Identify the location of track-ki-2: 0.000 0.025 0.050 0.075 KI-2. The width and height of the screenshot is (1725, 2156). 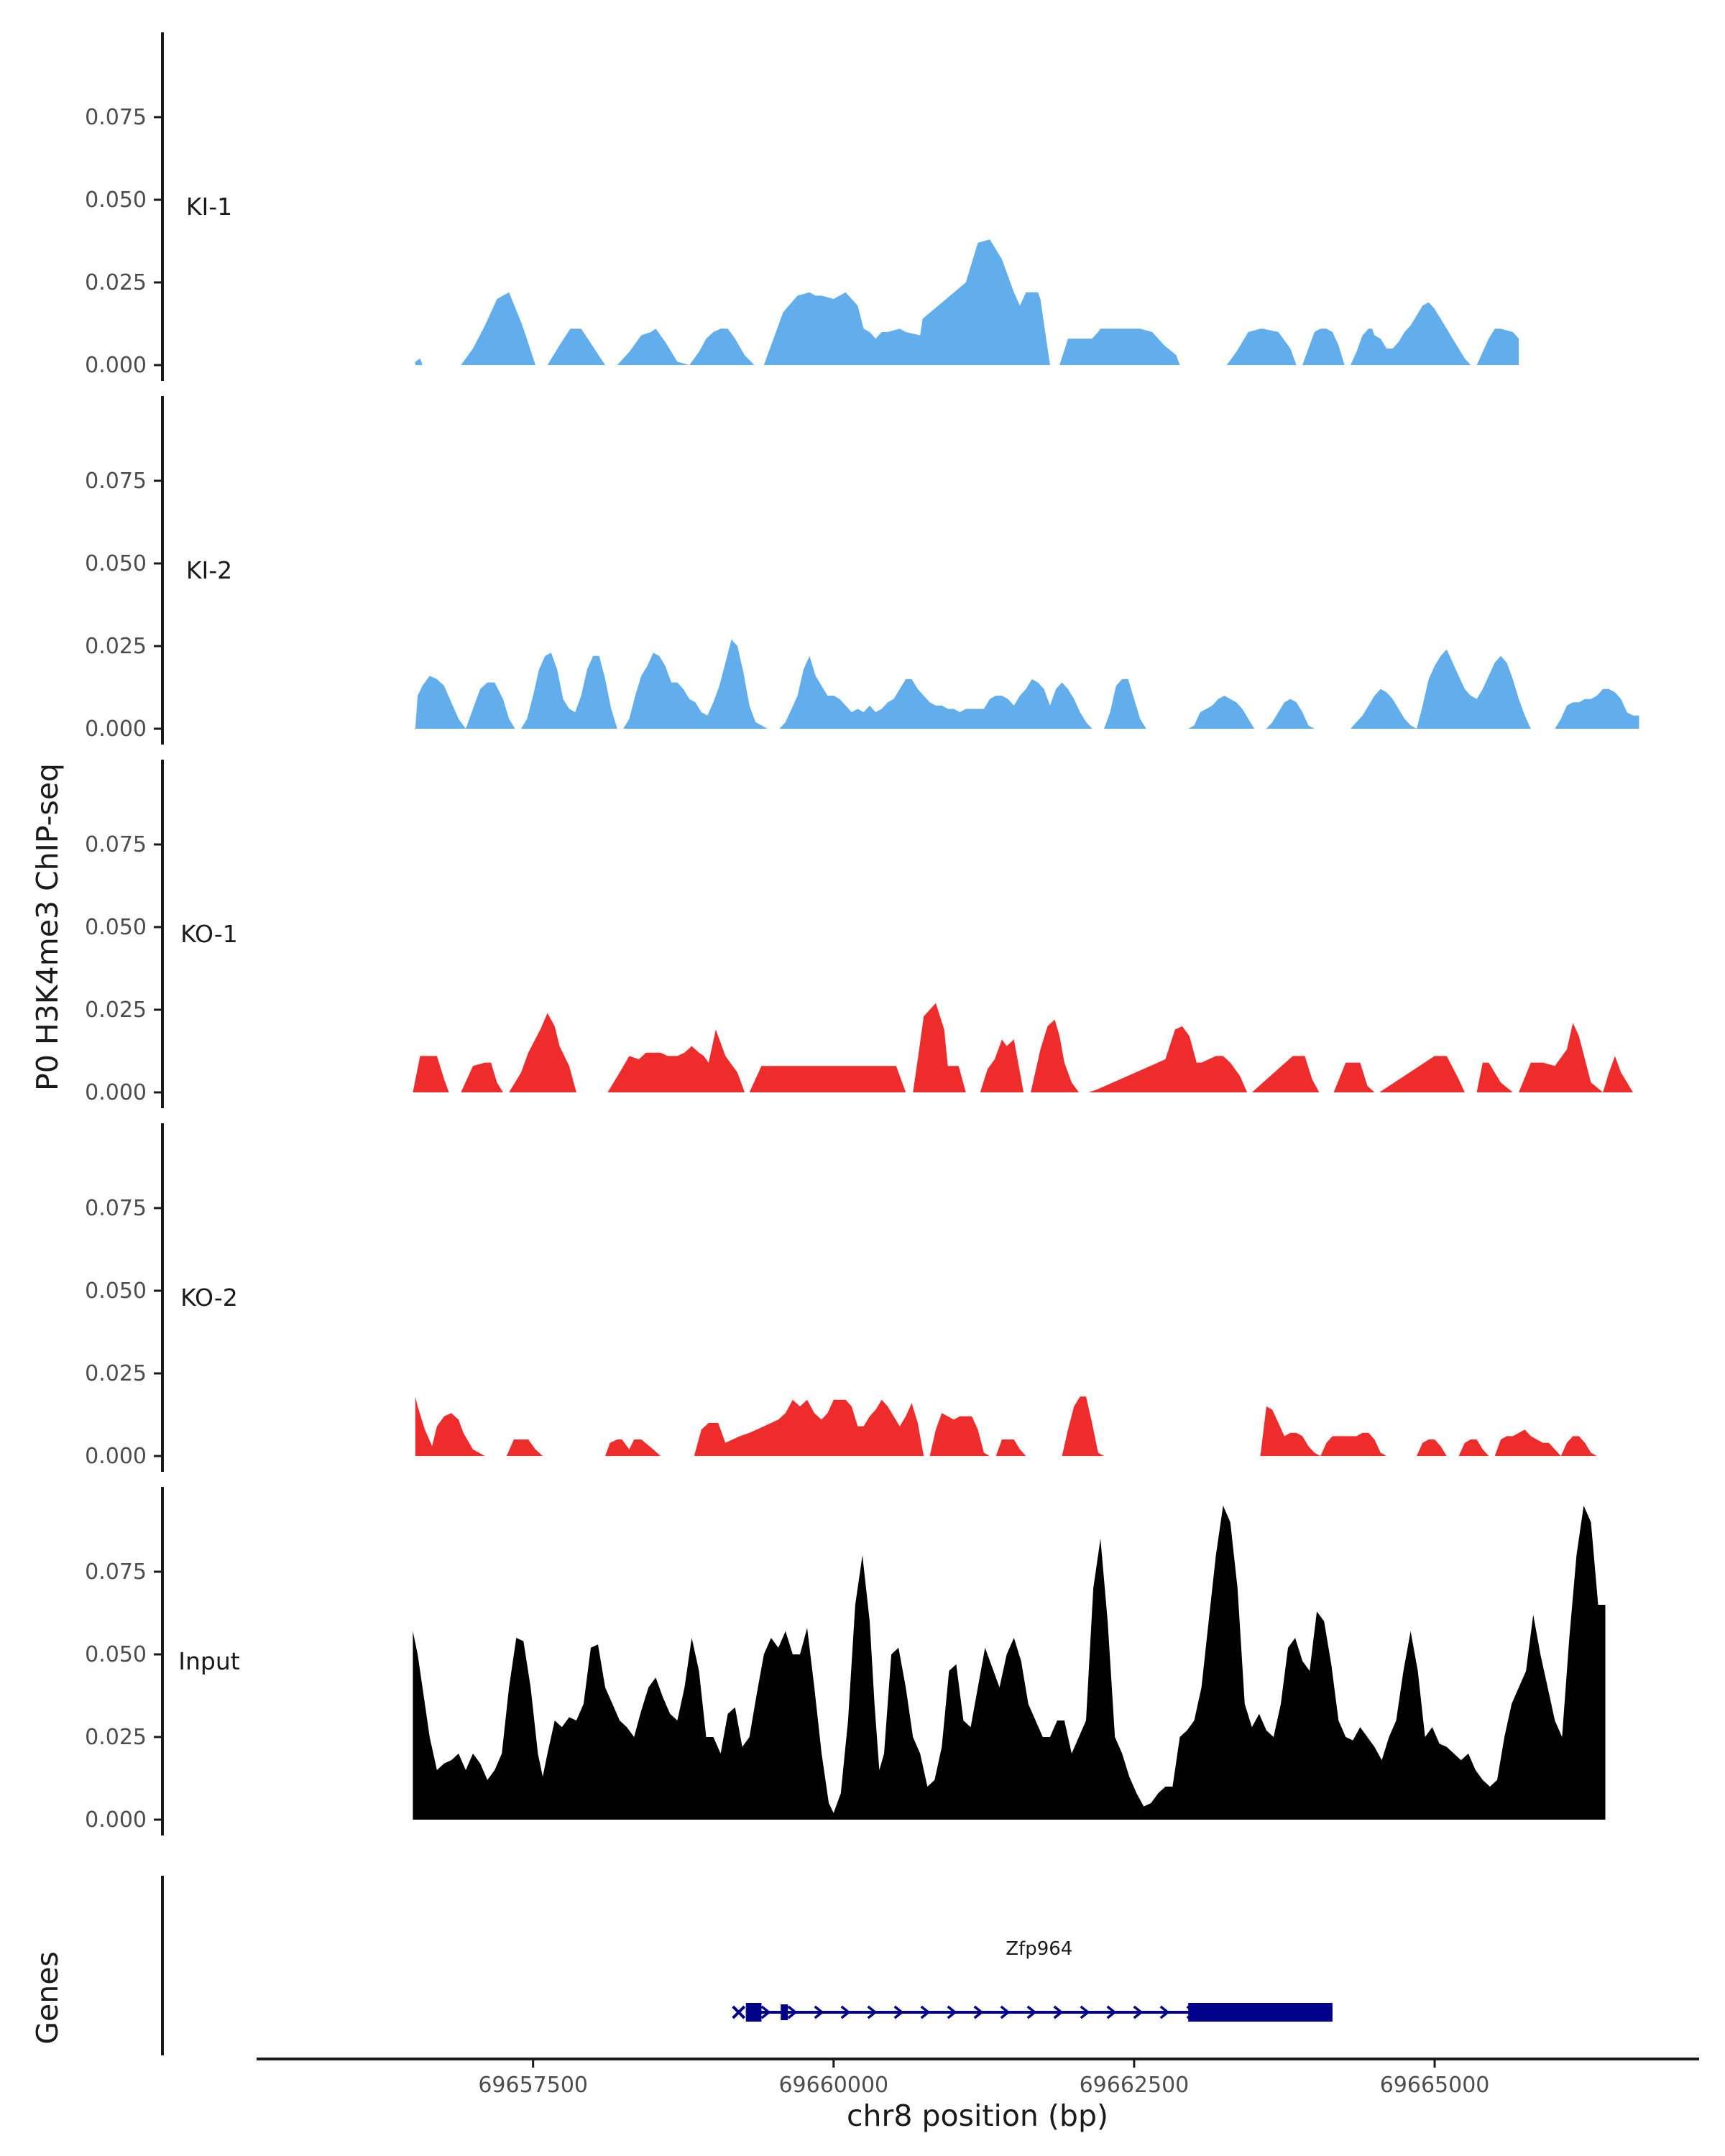
(862, 570).